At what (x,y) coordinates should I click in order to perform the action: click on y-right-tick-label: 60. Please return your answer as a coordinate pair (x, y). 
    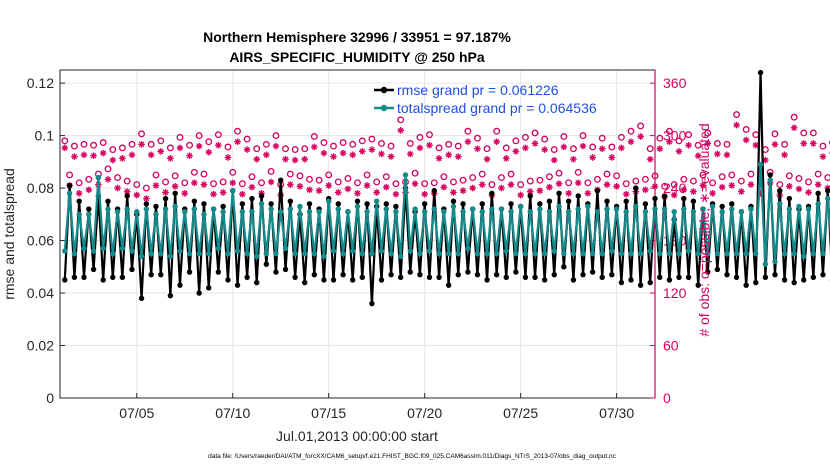
    Looking at the image, I should click on (671, 346).